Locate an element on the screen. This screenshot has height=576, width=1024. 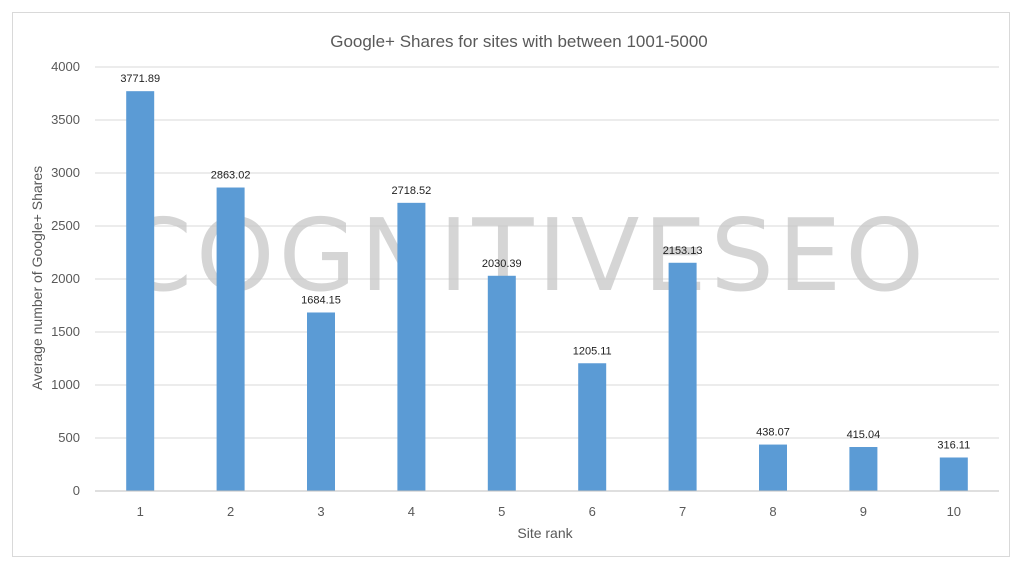
data-label: 2718.52 is located at coordinates (412, 191).